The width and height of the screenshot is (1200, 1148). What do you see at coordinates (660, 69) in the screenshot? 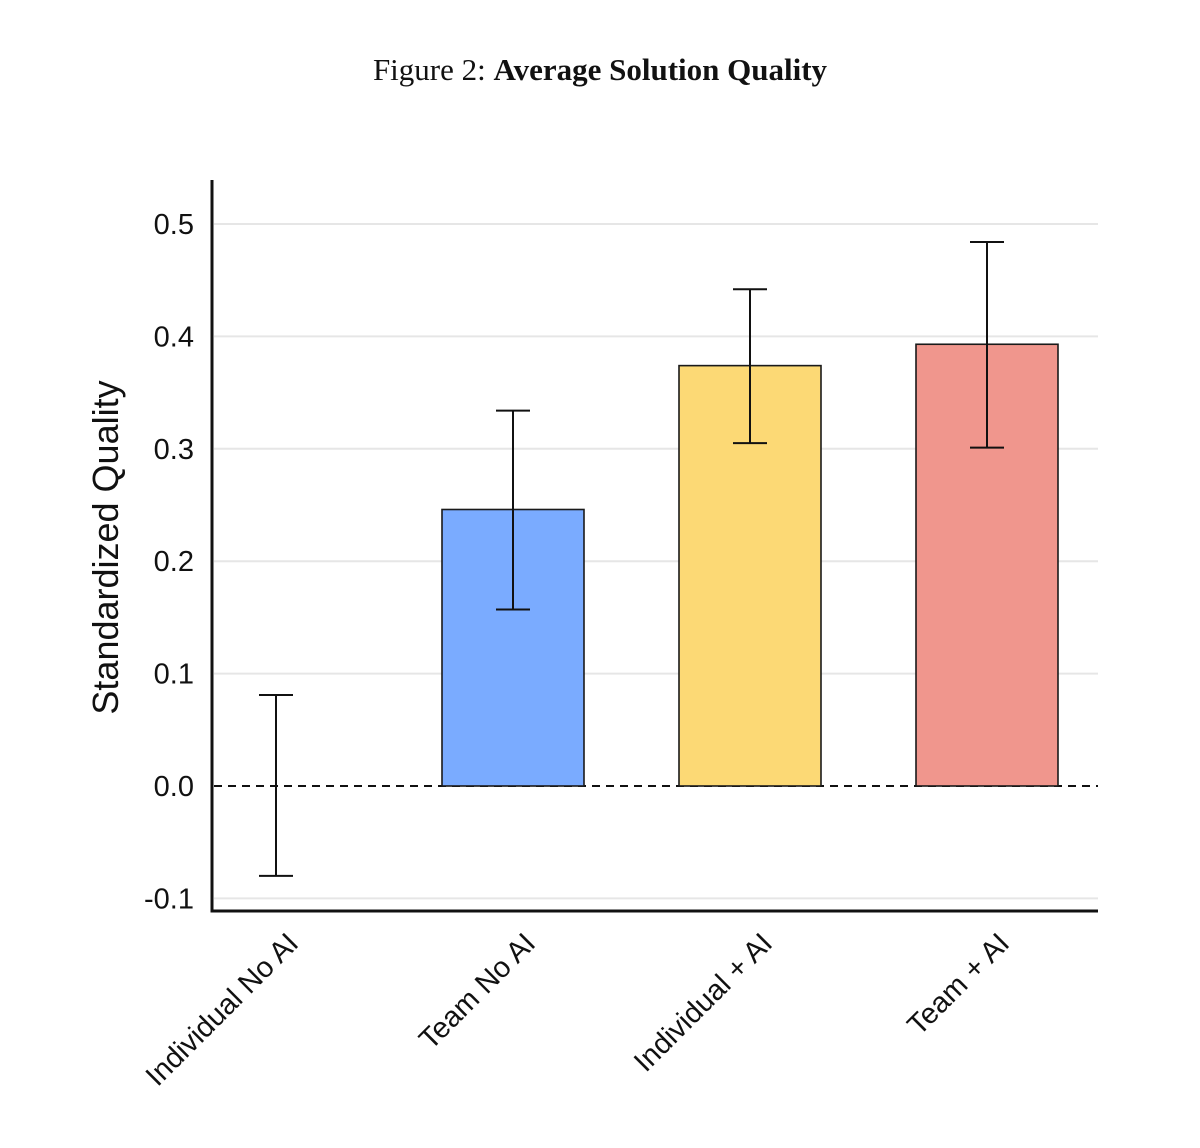
I see `chart-title: Average Solution Quality` at bounding box center [660, 69].